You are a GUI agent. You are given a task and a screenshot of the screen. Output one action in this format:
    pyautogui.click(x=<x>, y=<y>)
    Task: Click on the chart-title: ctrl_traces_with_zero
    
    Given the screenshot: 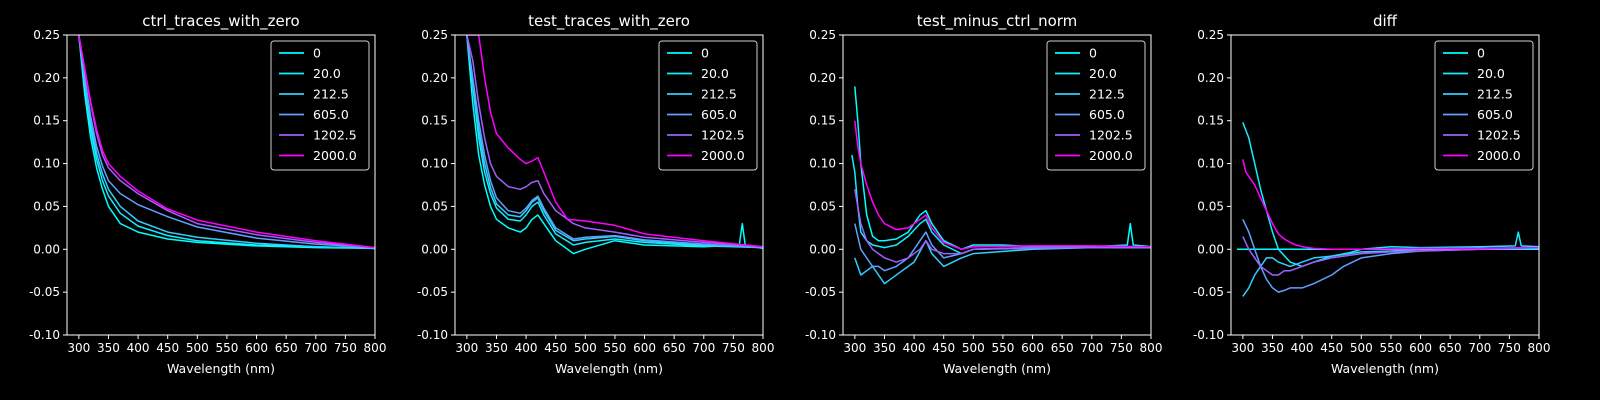 What is the action you would take?
    pyautogui.click(x=220, y=21)
    